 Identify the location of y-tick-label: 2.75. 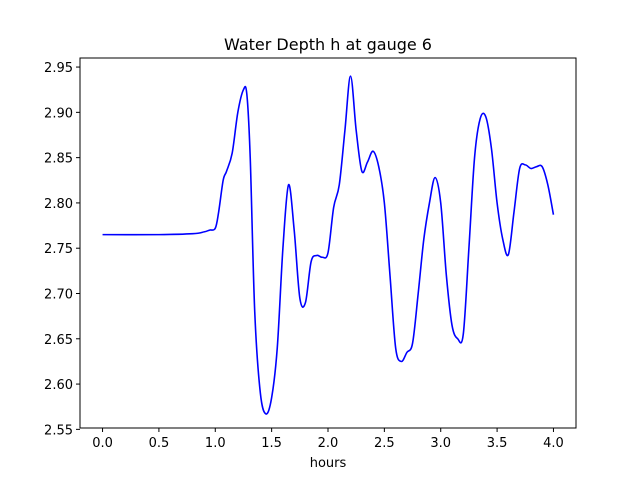
(58, 249).